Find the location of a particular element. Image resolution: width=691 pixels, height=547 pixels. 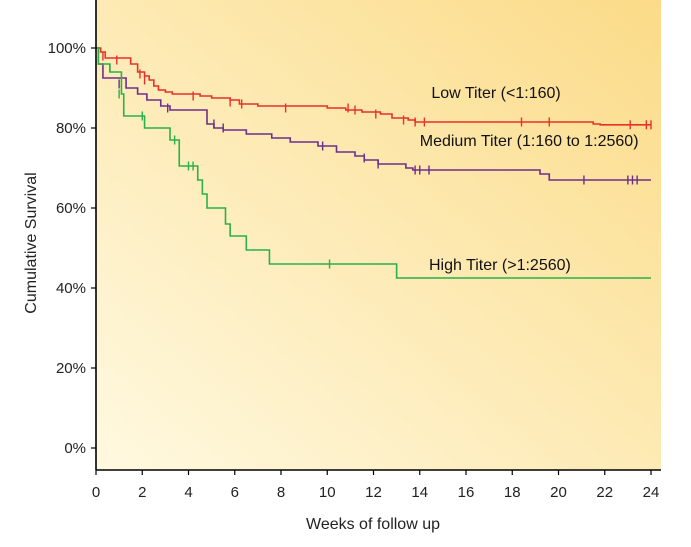

x-tick-label-2: 4 is located at coordinates (188, 492).